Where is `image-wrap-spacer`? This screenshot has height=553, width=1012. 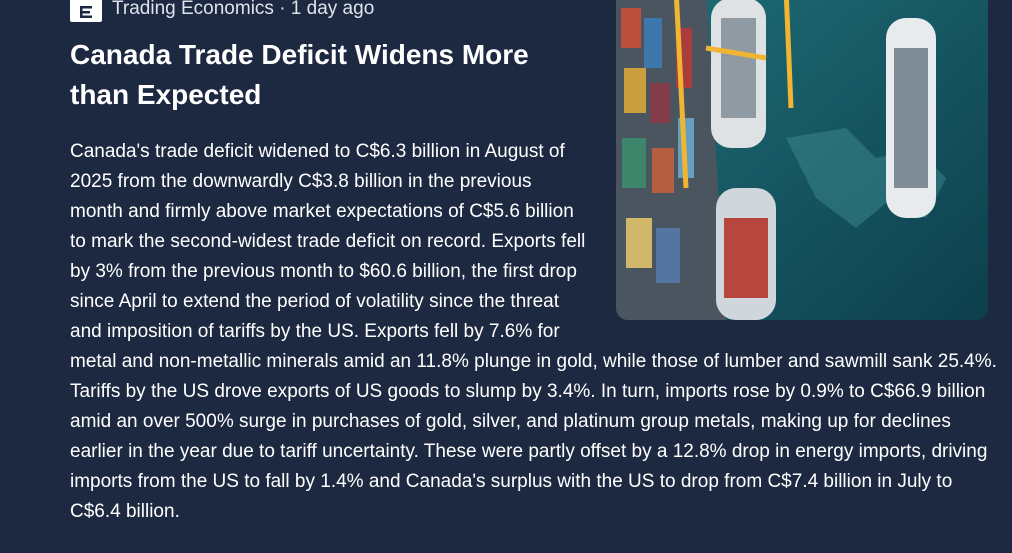
image-wrap-spacer is located at coordinates (794, 237).